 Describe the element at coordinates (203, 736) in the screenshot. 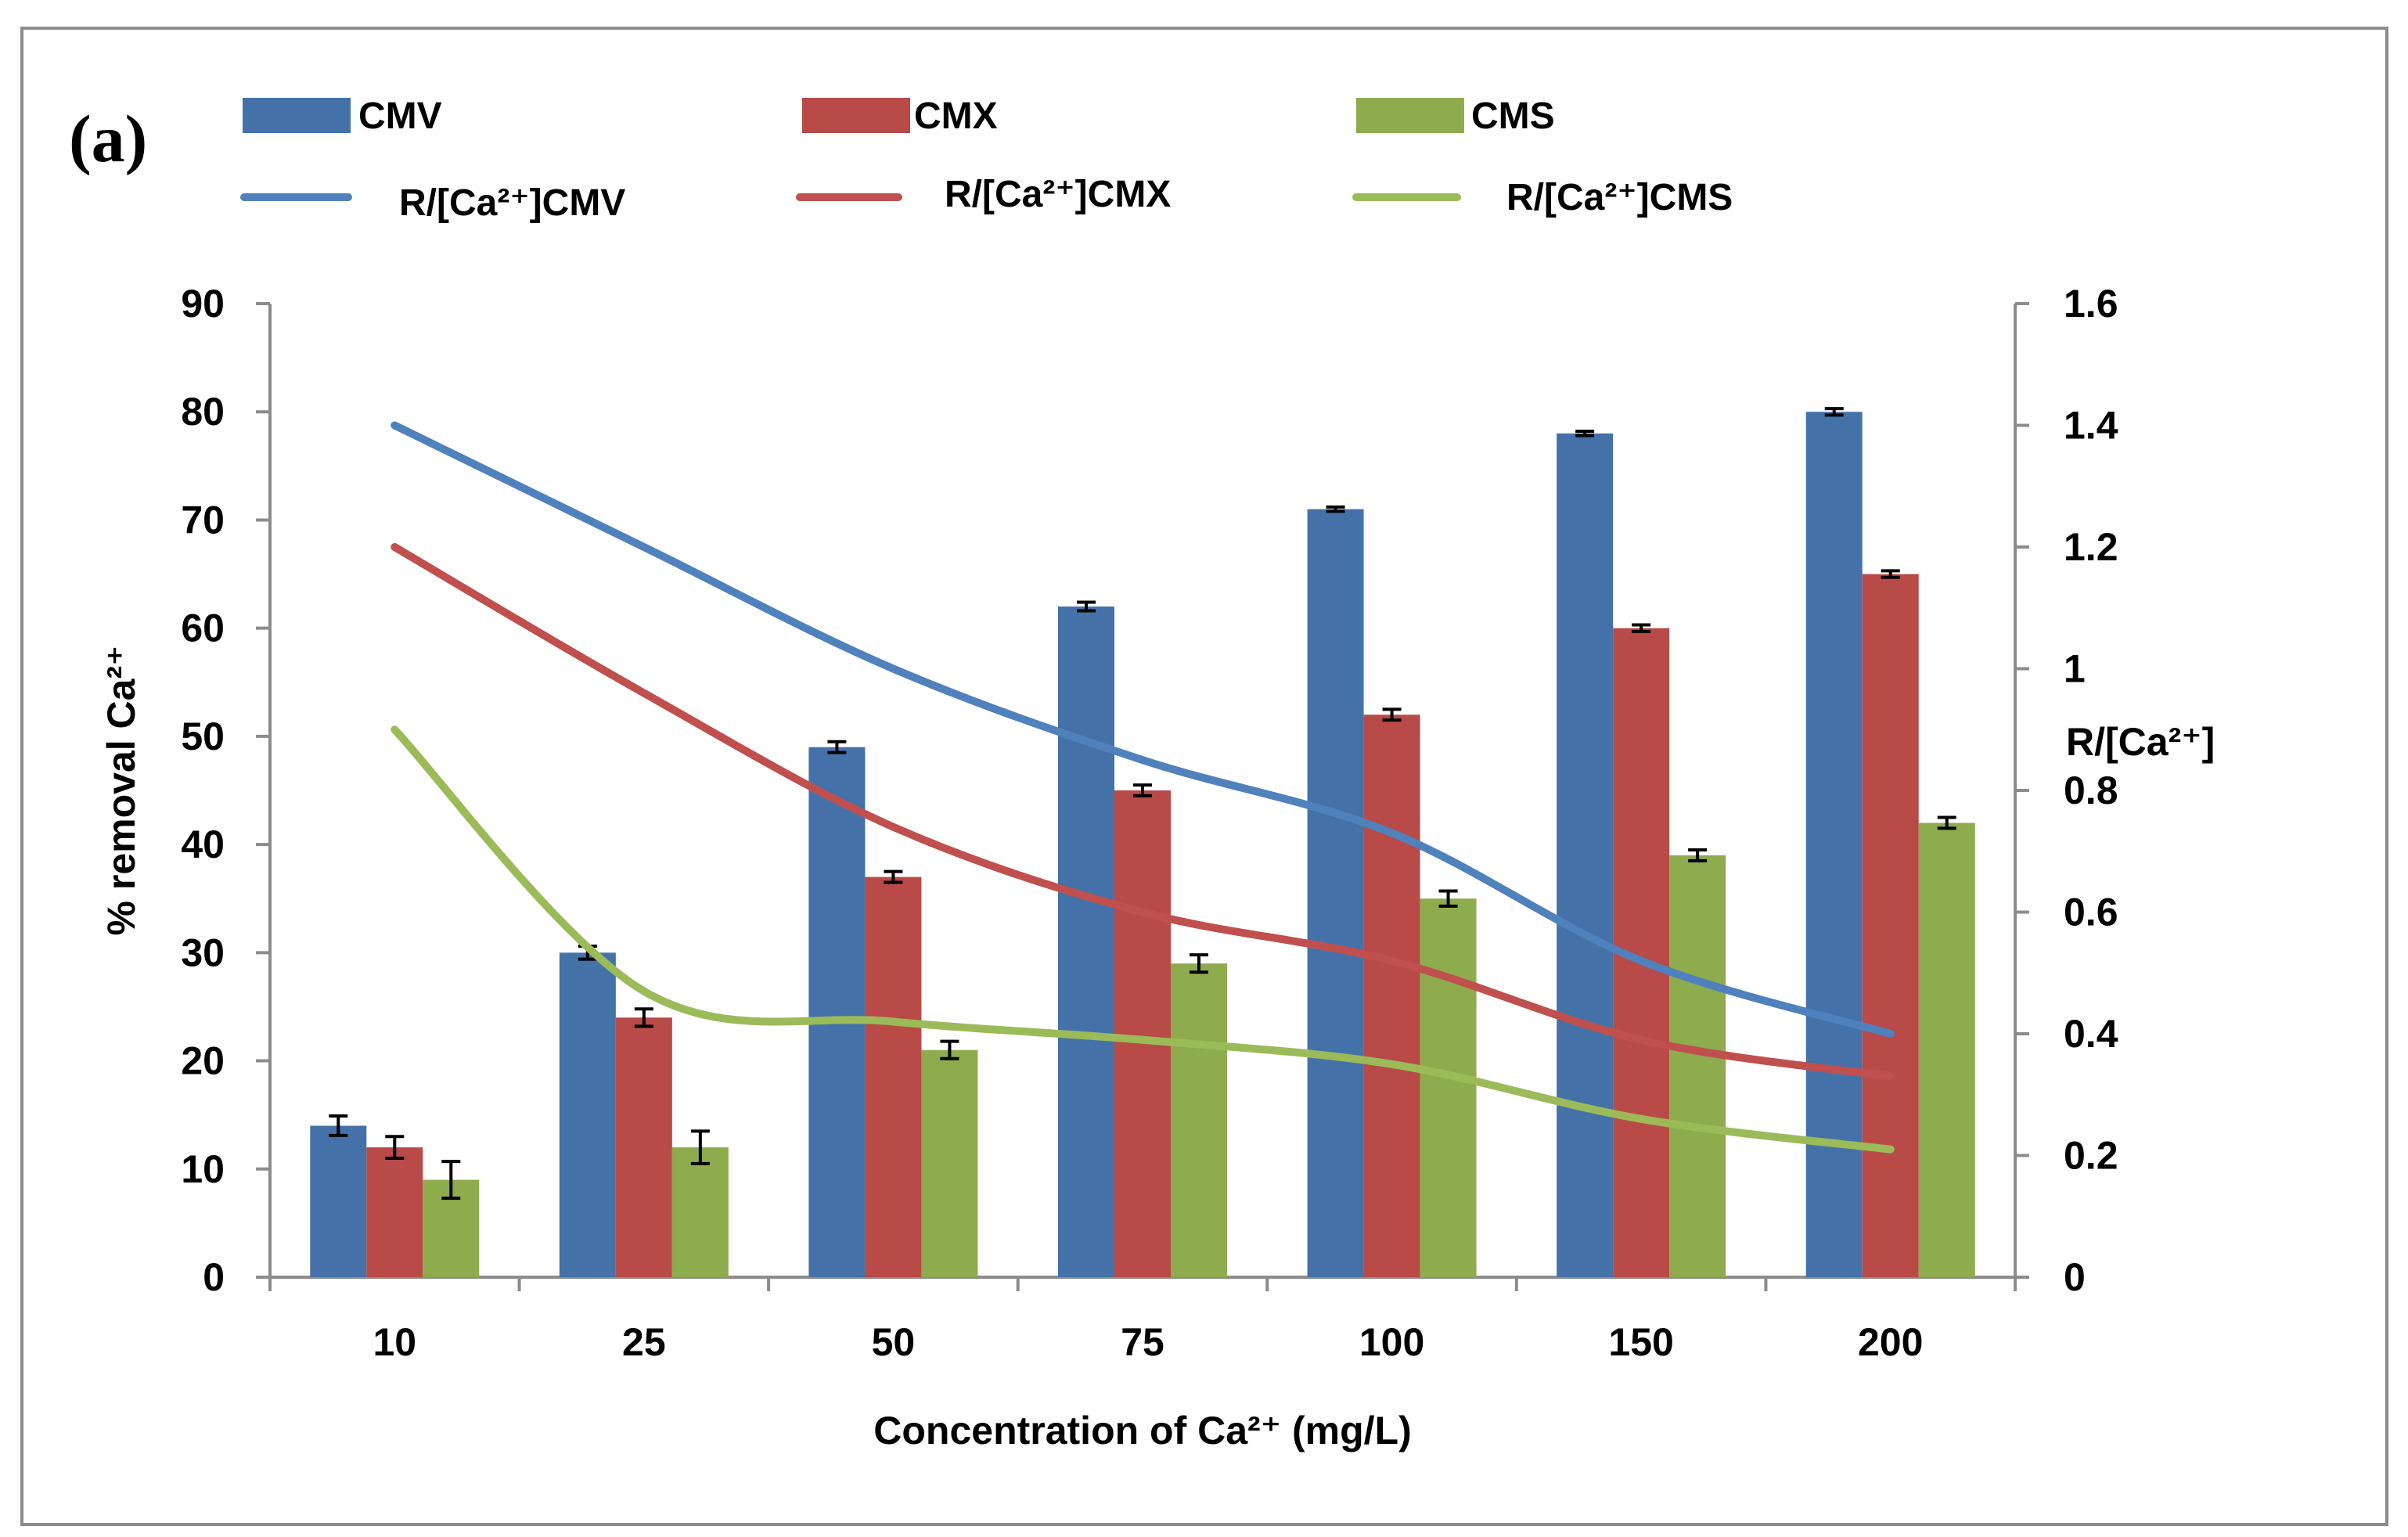

I see `y-tick-label: 50` at that location.